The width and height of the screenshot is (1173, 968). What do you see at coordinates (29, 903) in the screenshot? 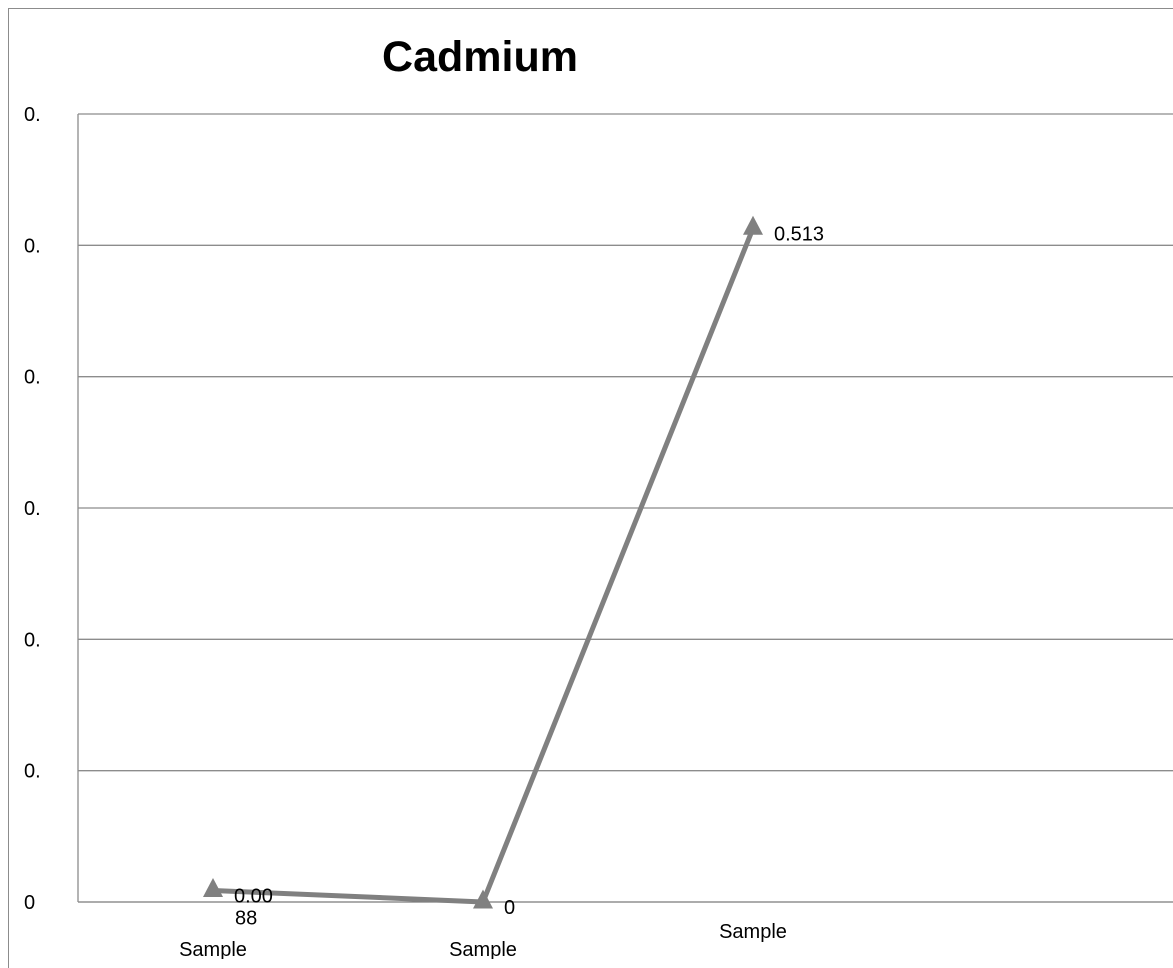
I see `y-tick-label: 0` at bounding box center [29, 903].